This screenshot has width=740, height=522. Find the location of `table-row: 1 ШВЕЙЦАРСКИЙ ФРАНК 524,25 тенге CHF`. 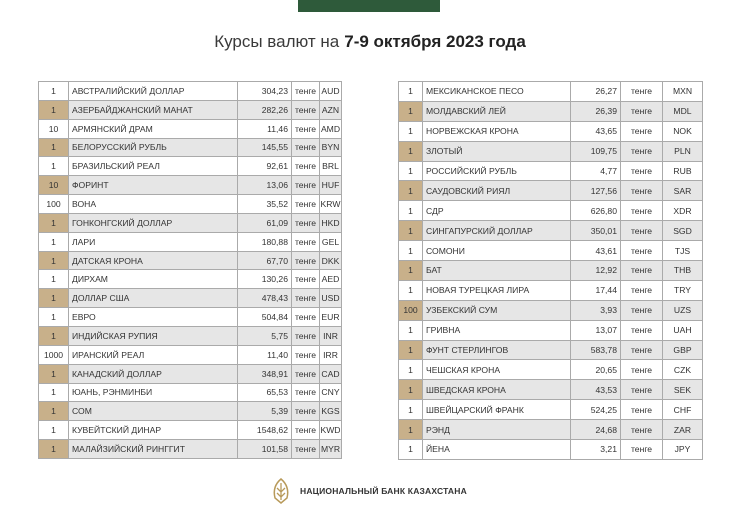

table-row: 1 ШВЕЙЦАРСКИЙ ФРАНК 524,25 тенге CHF is located at coordinates (551, 410).